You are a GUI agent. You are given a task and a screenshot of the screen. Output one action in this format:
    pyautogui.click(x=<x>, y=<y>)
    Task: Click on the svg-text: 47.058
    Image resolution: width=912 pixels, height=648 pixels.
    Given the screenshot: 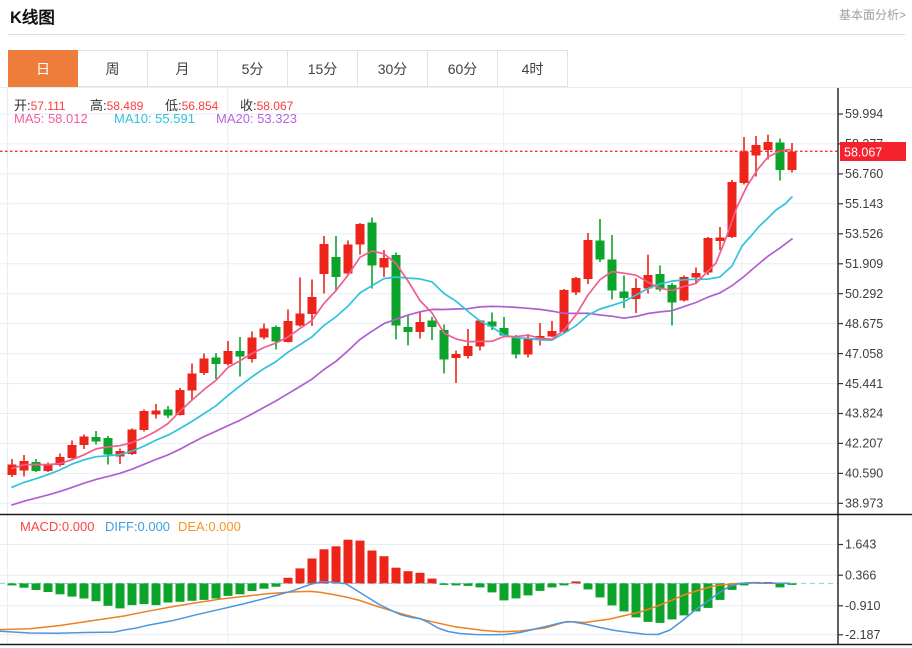 What is the action you would take?
    pyautogui.click(x=864, y=354)
    